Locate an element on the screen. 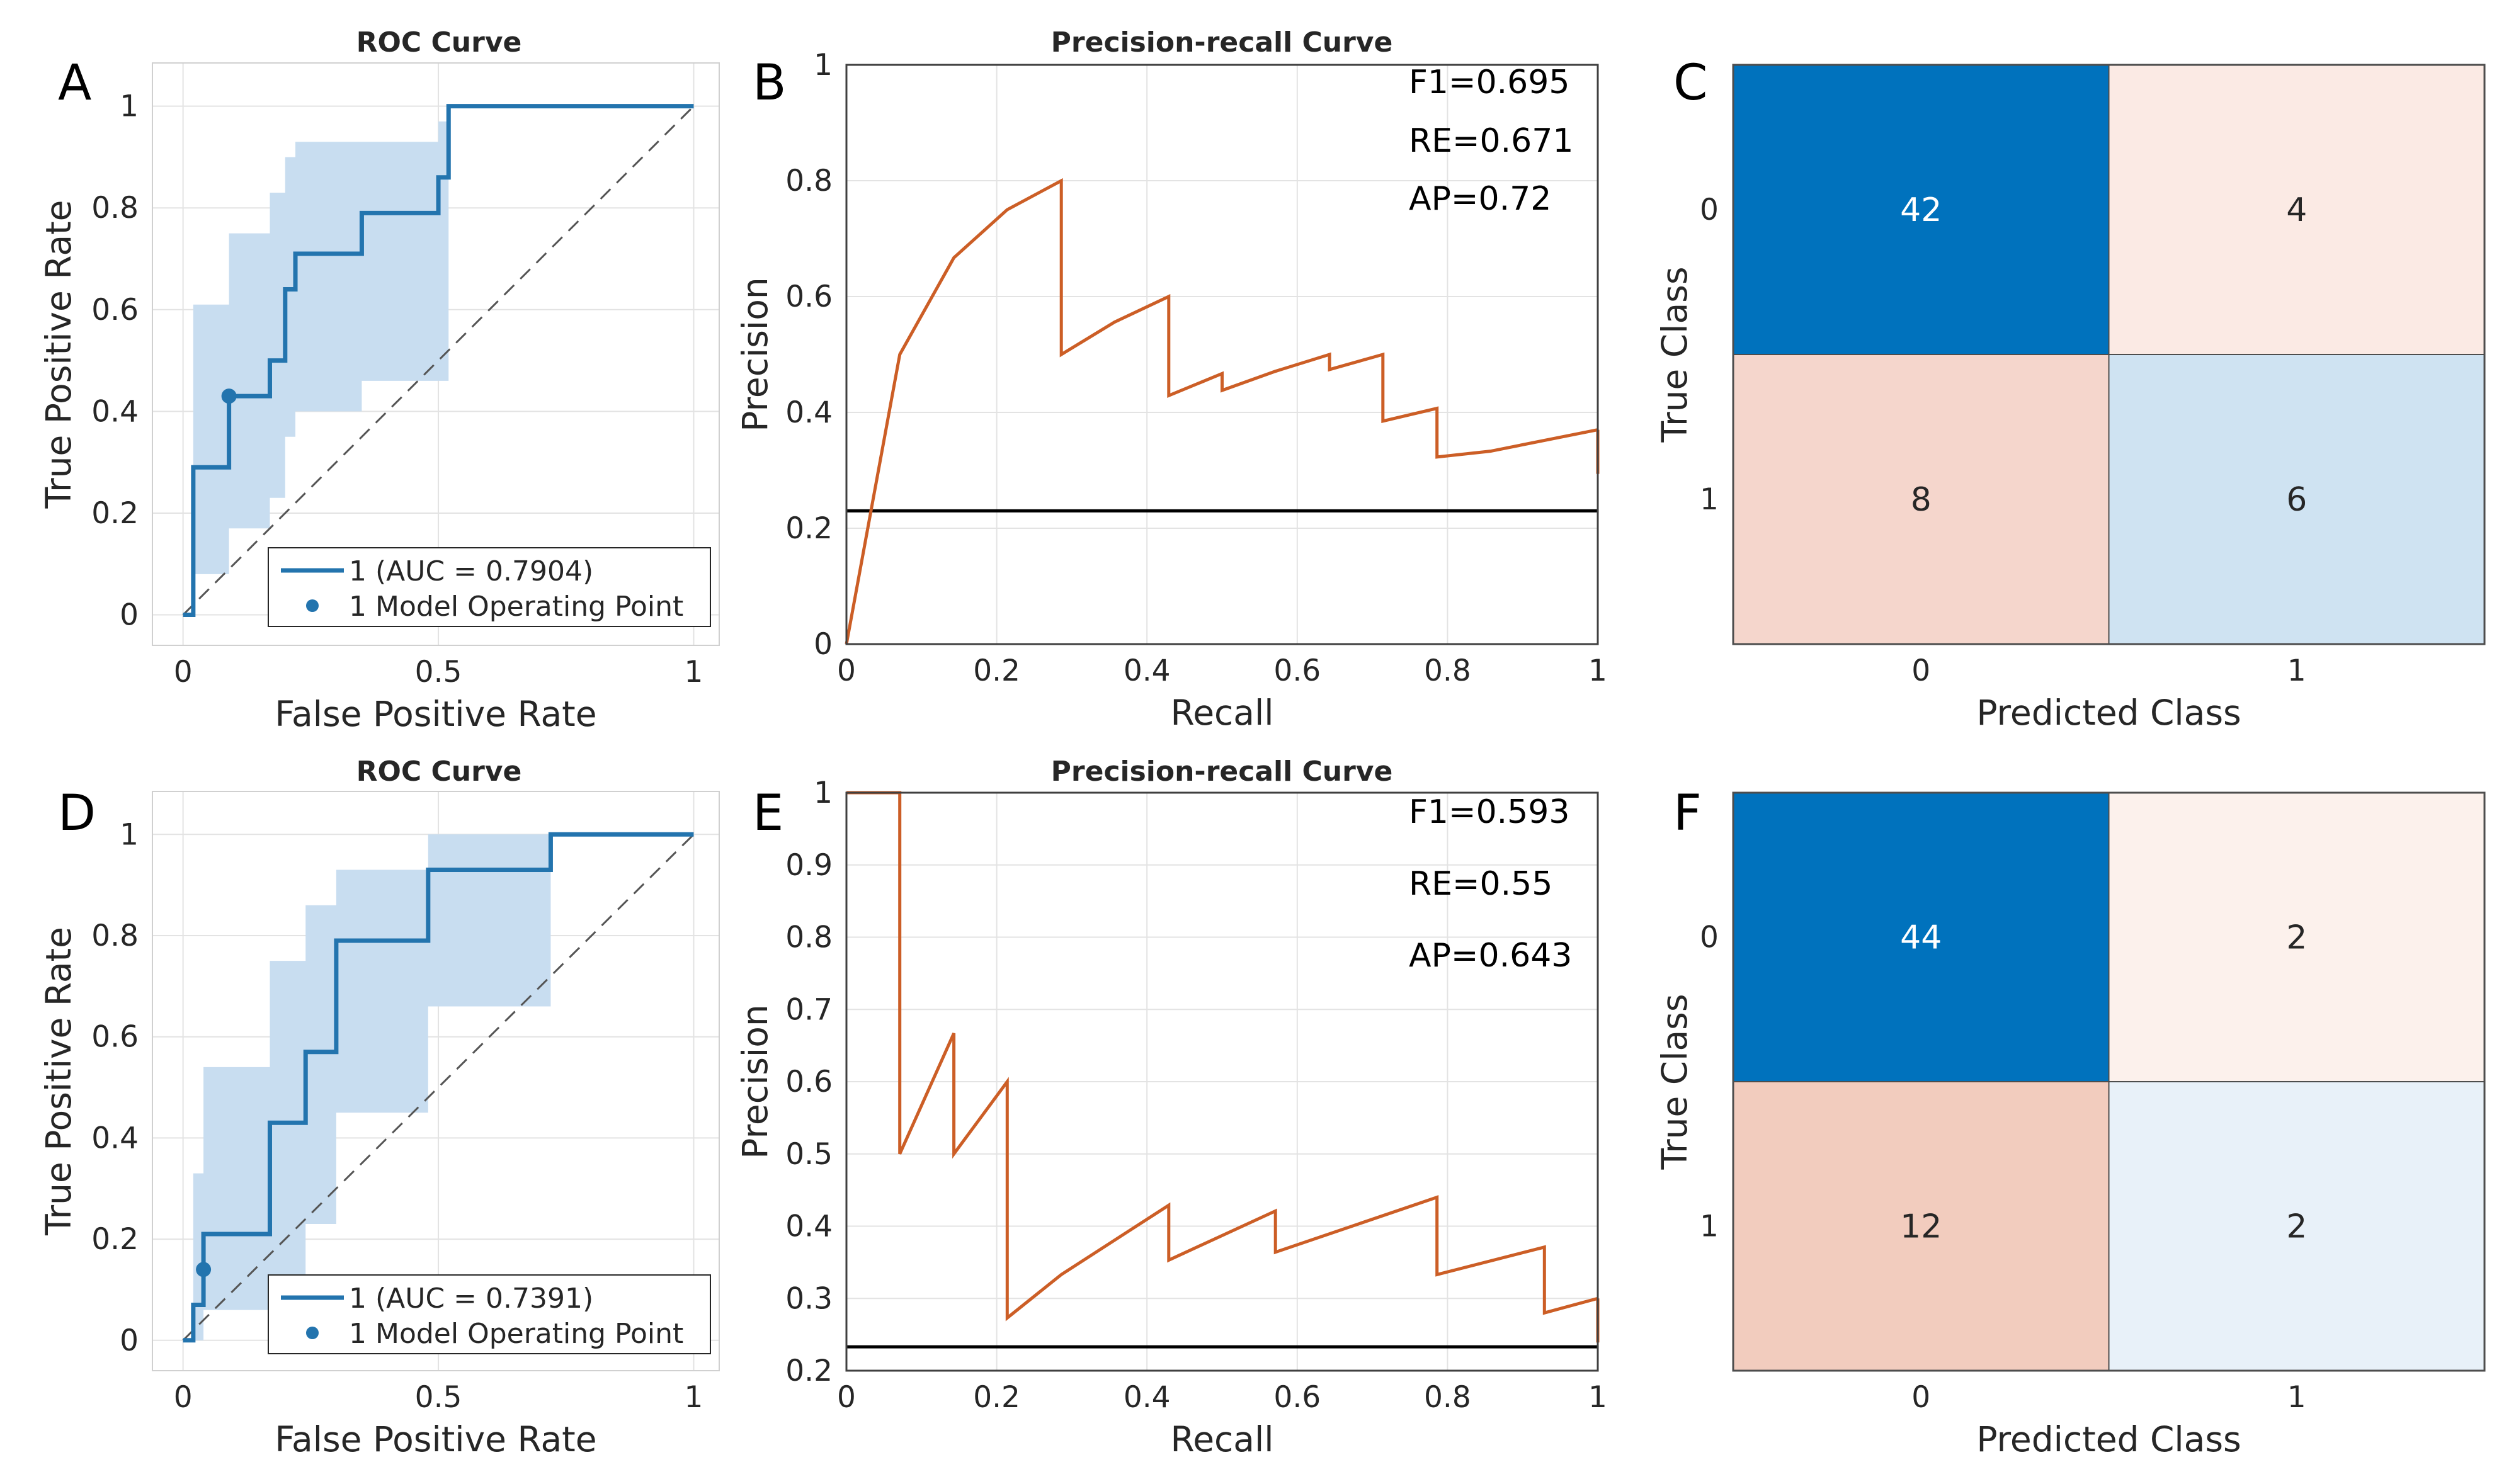  matrix-cell-value: 42 is located at coordinates (1921, 210).